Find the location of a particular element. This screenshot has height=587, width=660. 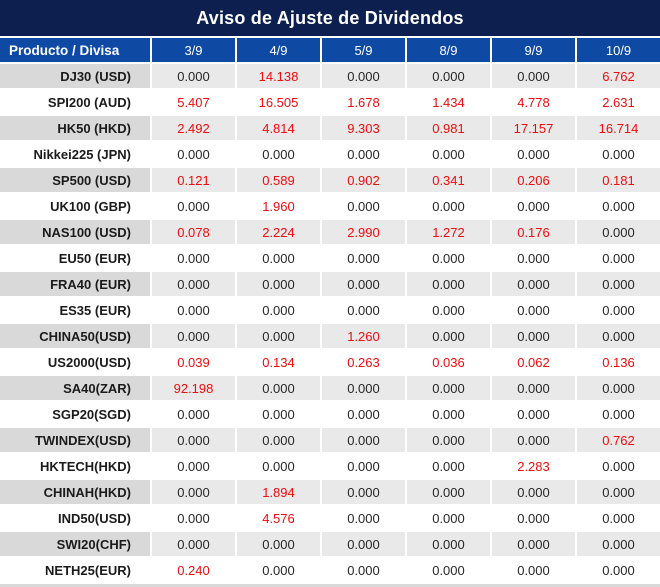

value-cell: 16.714 is located at coordinates (618, 128).